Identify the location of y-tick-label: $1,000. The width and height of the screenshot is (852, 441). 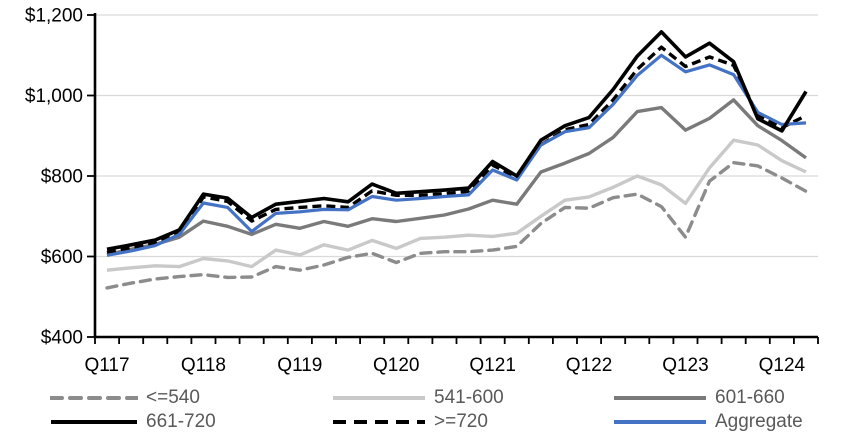
(54, 96).